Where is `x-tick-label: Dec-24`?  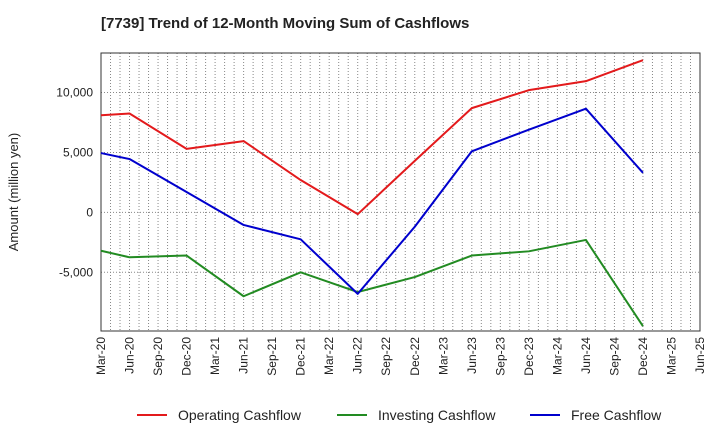 x-tick-label: Dec-24 is located at coordinates (643, 356).